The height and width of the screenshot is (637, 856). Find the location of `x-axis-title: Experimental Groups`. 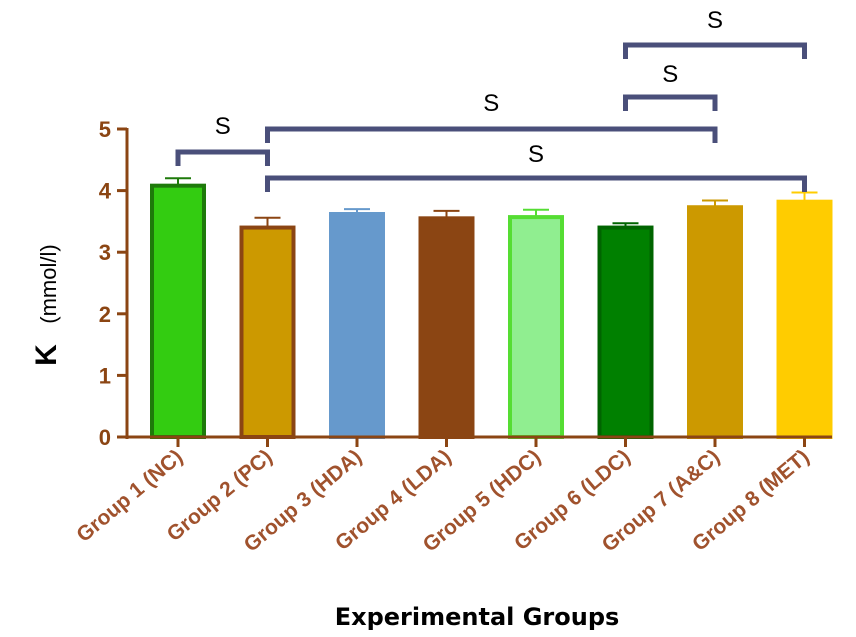

x-axis-title: Experimental Groups is located at coordinates (477, 617).